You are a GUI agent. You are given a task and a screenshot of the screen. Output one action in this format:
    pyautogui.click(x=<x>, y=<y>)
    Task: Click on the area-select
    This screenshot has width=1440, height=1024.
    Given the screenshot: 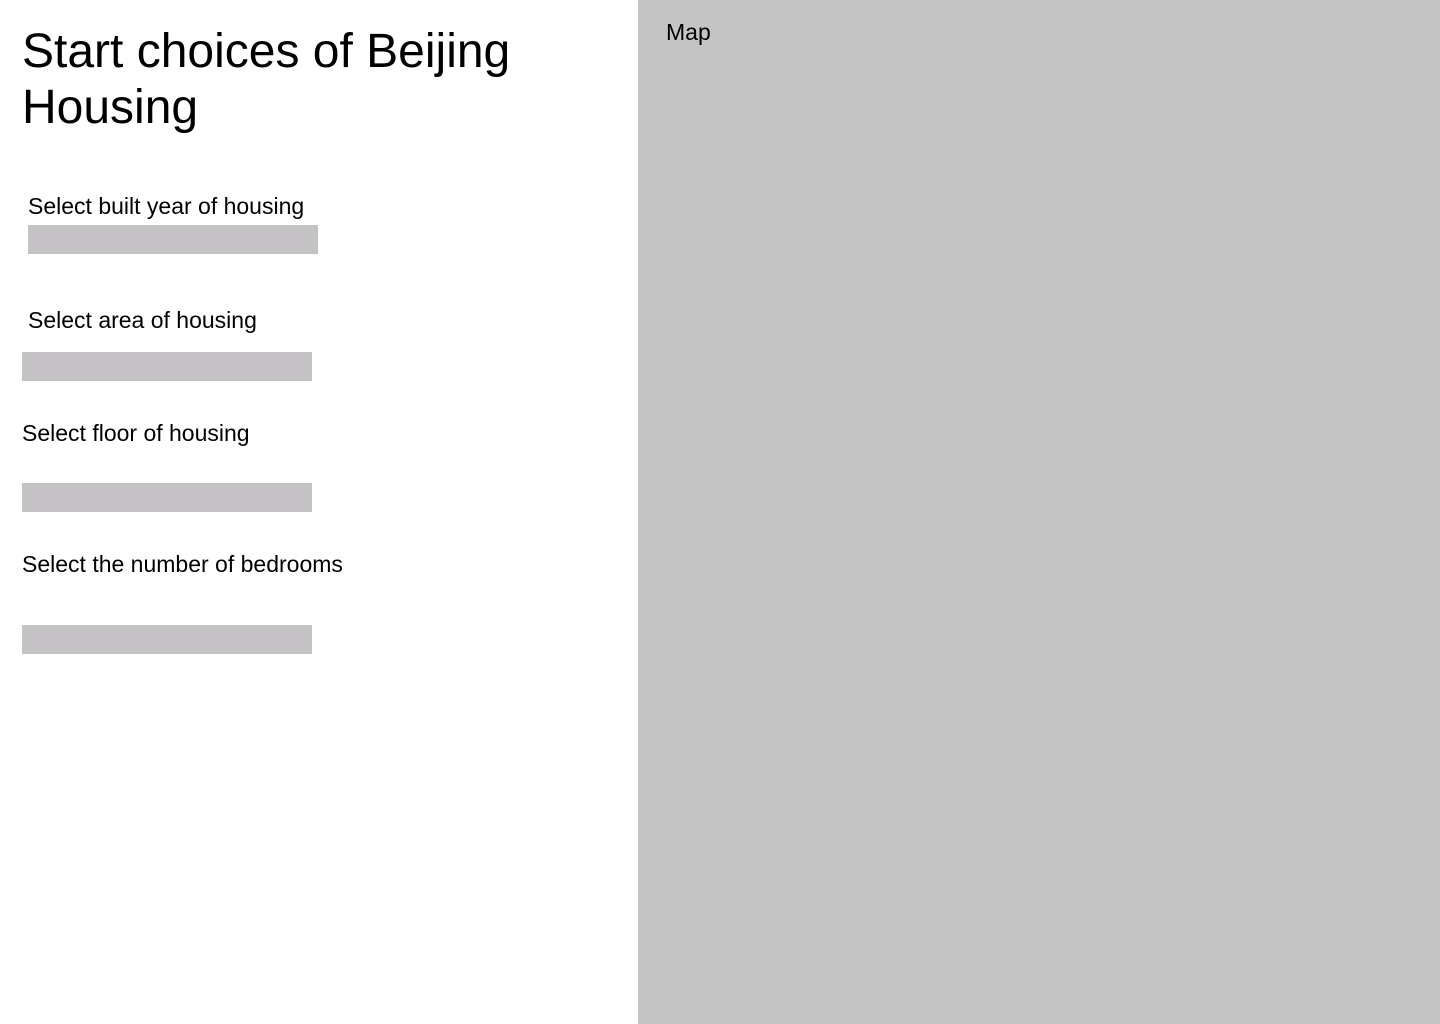 What is the action you would take?
    pyautogui.click(x=167, y=366)
    